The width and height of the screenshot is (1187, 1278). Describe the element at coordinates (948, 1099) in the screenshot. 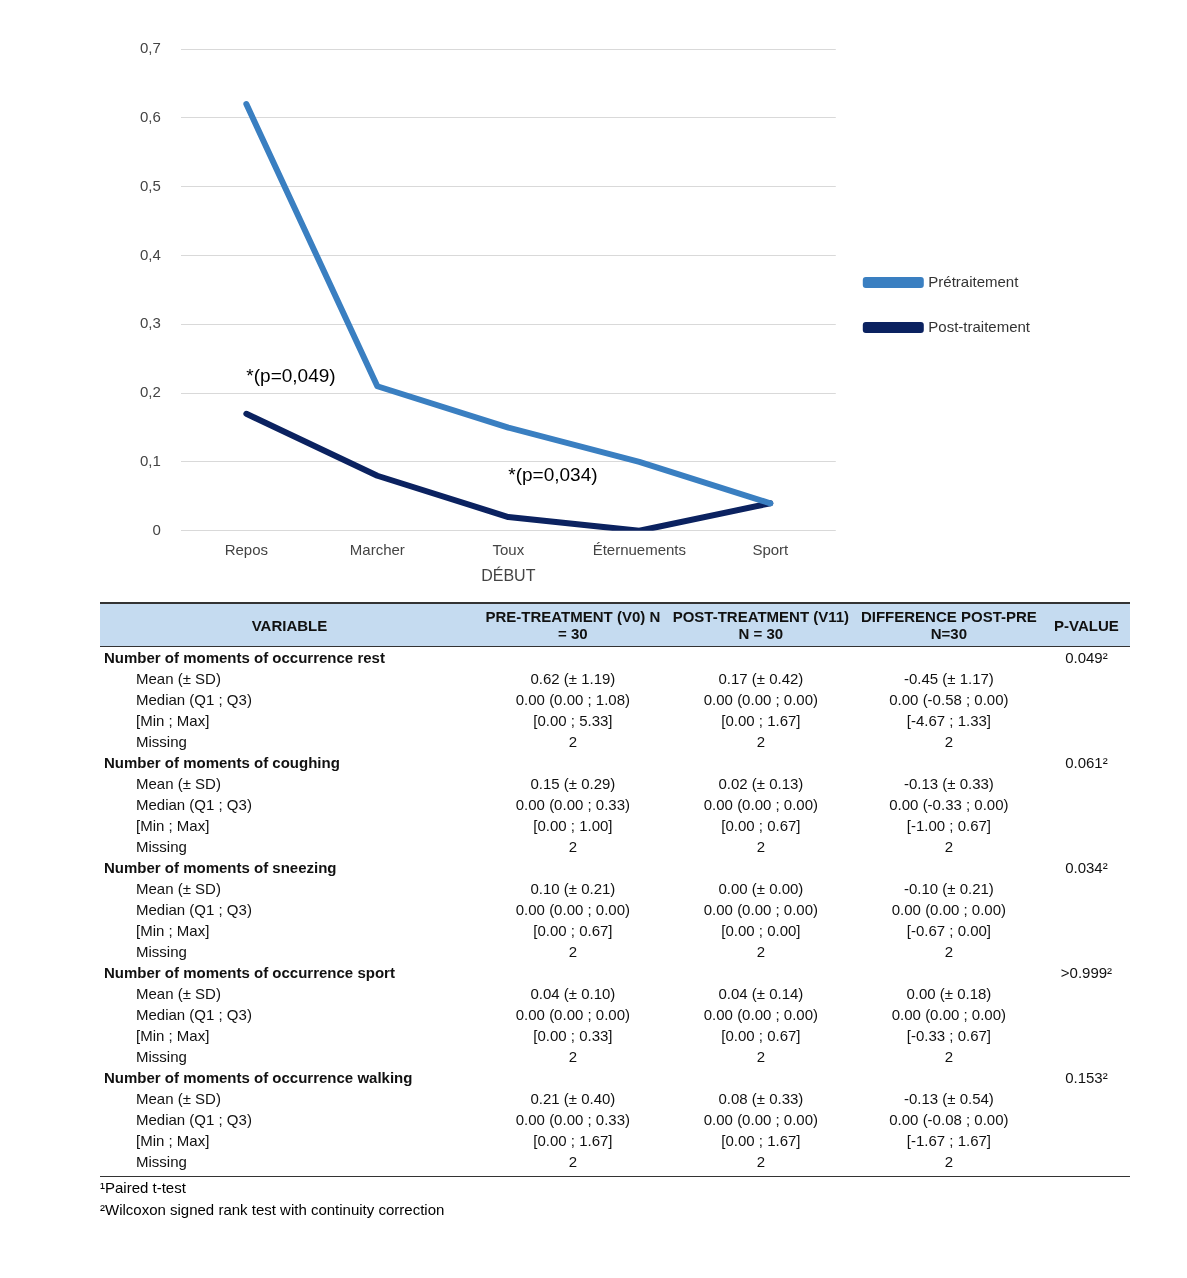

I see `text: -0.13 (± 0.54)` at that location.